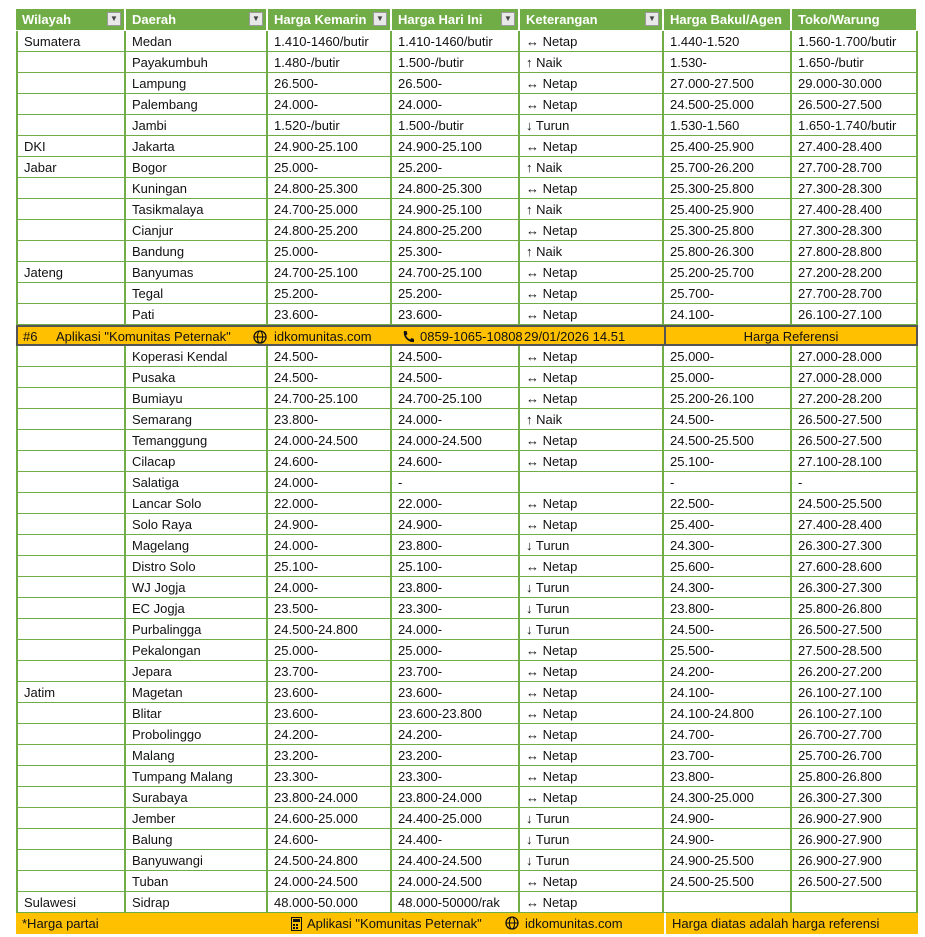 The width and height of the screenshot is (925, 937). What do you see at coordinates (574, 923) in the screenshot?
I see `footer-website: idkomunitas.com` at bounding box center [574, 923].